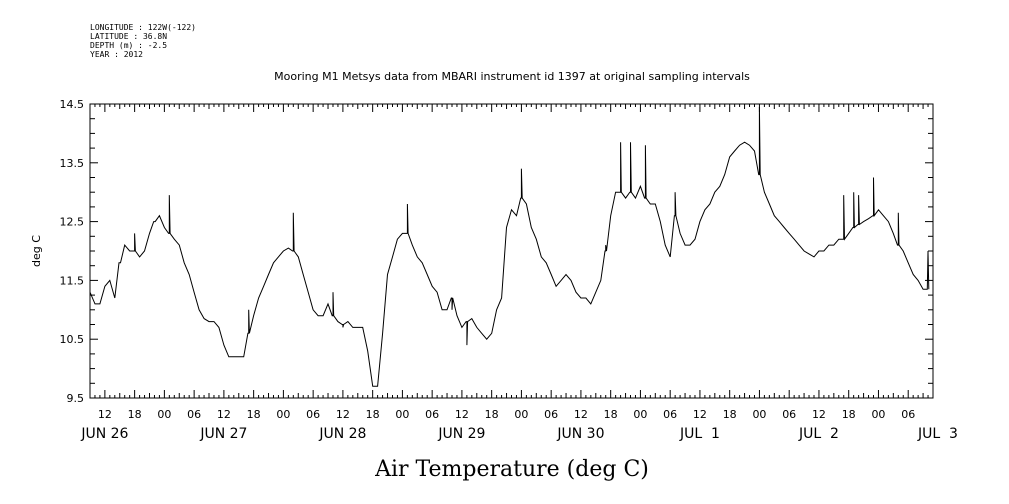  I want to click on y-tick-label: 11.5, so click(72, 280).